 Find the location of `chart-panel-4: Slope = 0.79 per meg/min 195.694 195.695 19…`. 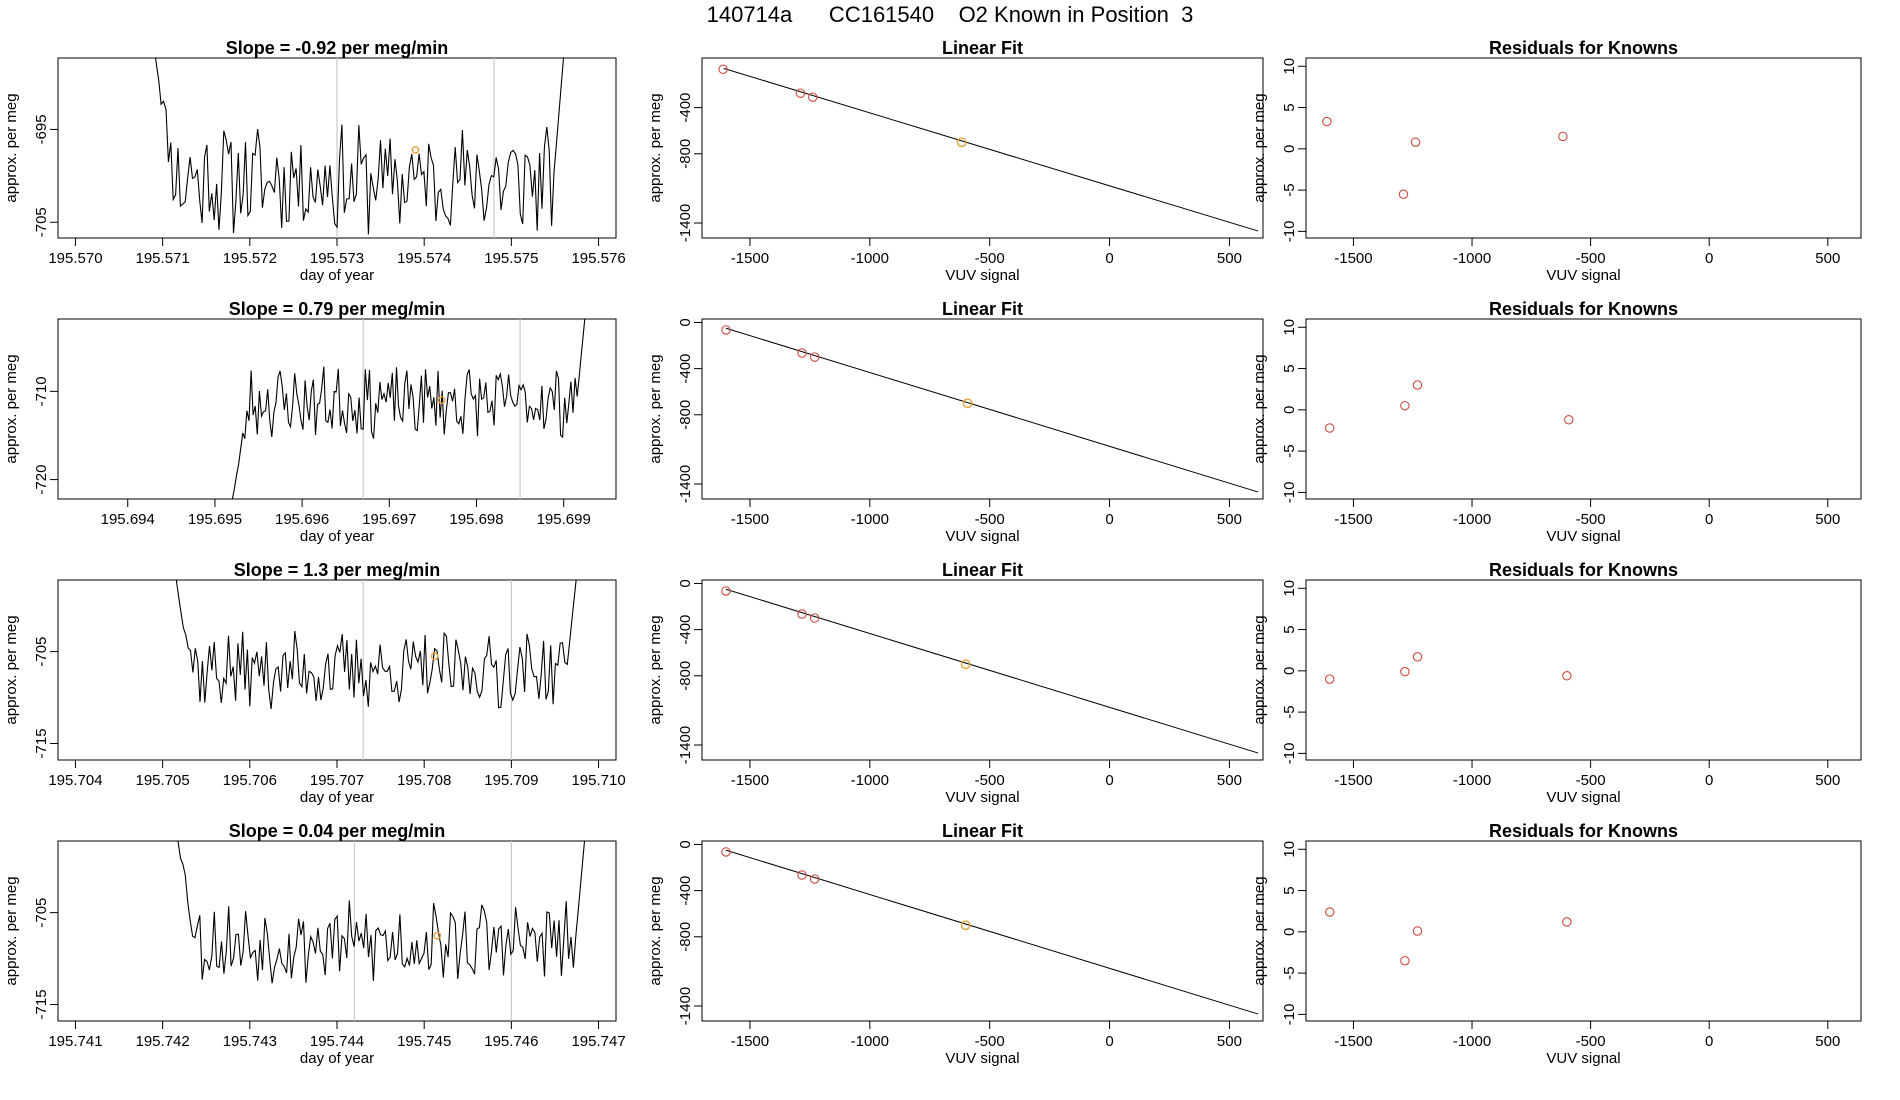

chart-panel-4: Slope = 0.79 per meg/min 195.694 195.695 19… is located at coordinates (310, 422).